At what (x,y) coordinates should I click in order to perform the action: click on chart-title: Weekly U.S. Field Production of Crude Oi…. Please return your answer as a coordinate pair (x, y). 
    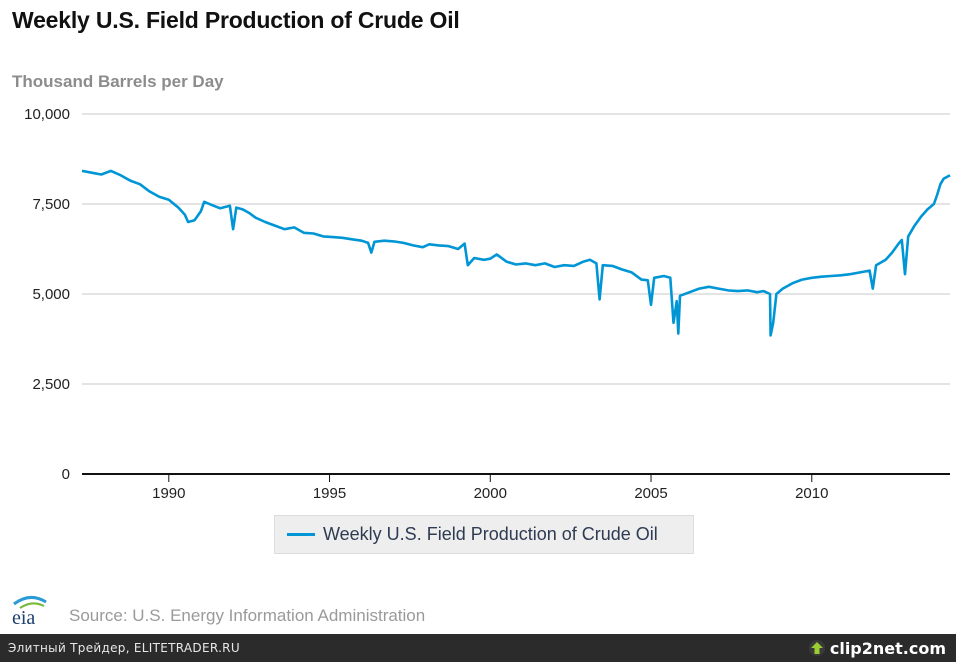
    Looking at the image, I should click on (236, 20).